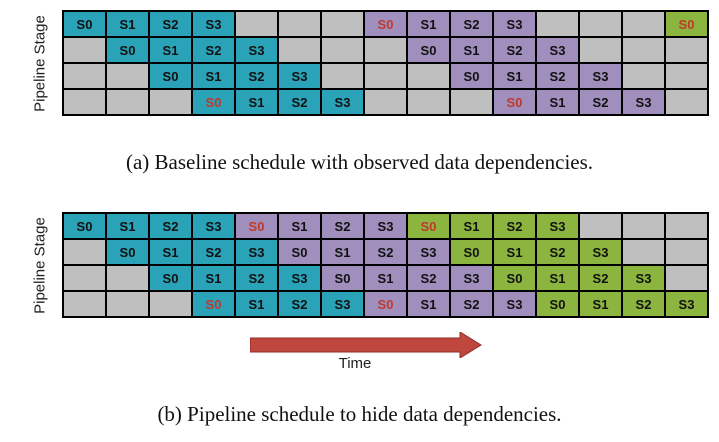 The height and width of the screenshot is (442, 719). I want to click on pipelined-cell-stage2-t12: S2, so click(557, 252).